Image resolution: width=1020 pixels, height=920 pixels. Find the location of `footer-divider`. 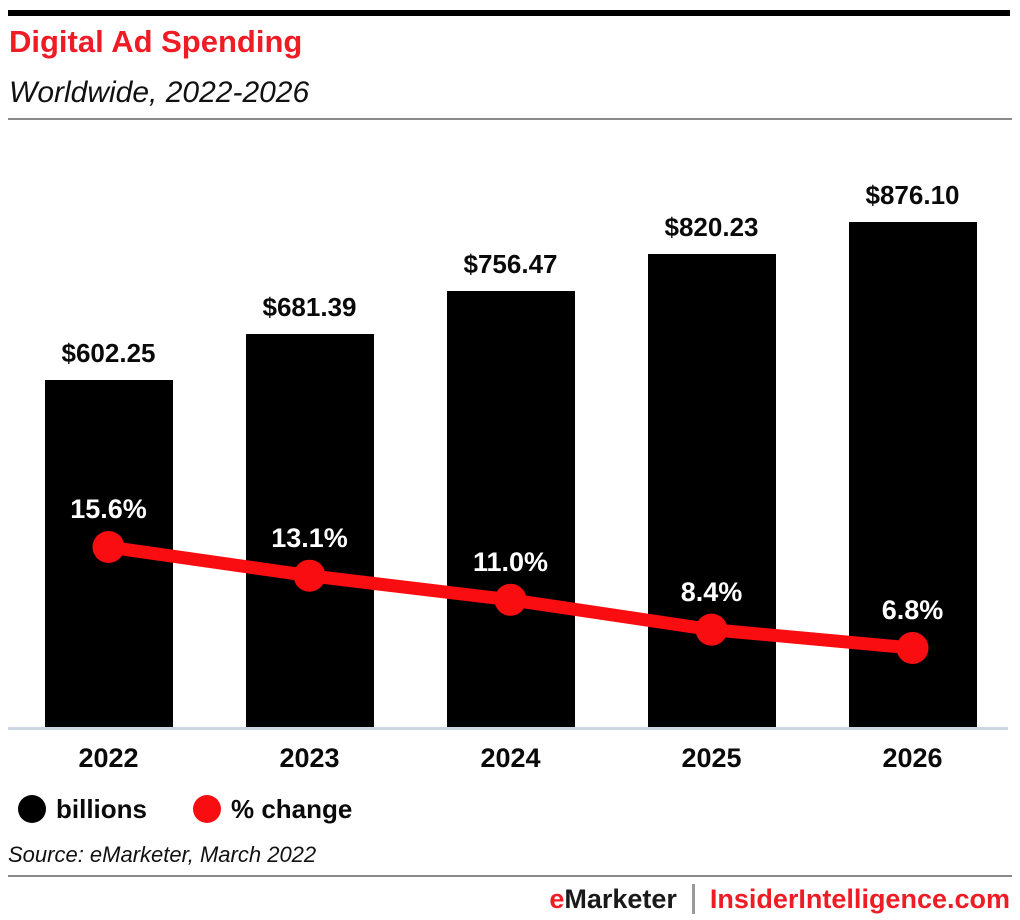

footer-divider is located at coordinates (510, 876).